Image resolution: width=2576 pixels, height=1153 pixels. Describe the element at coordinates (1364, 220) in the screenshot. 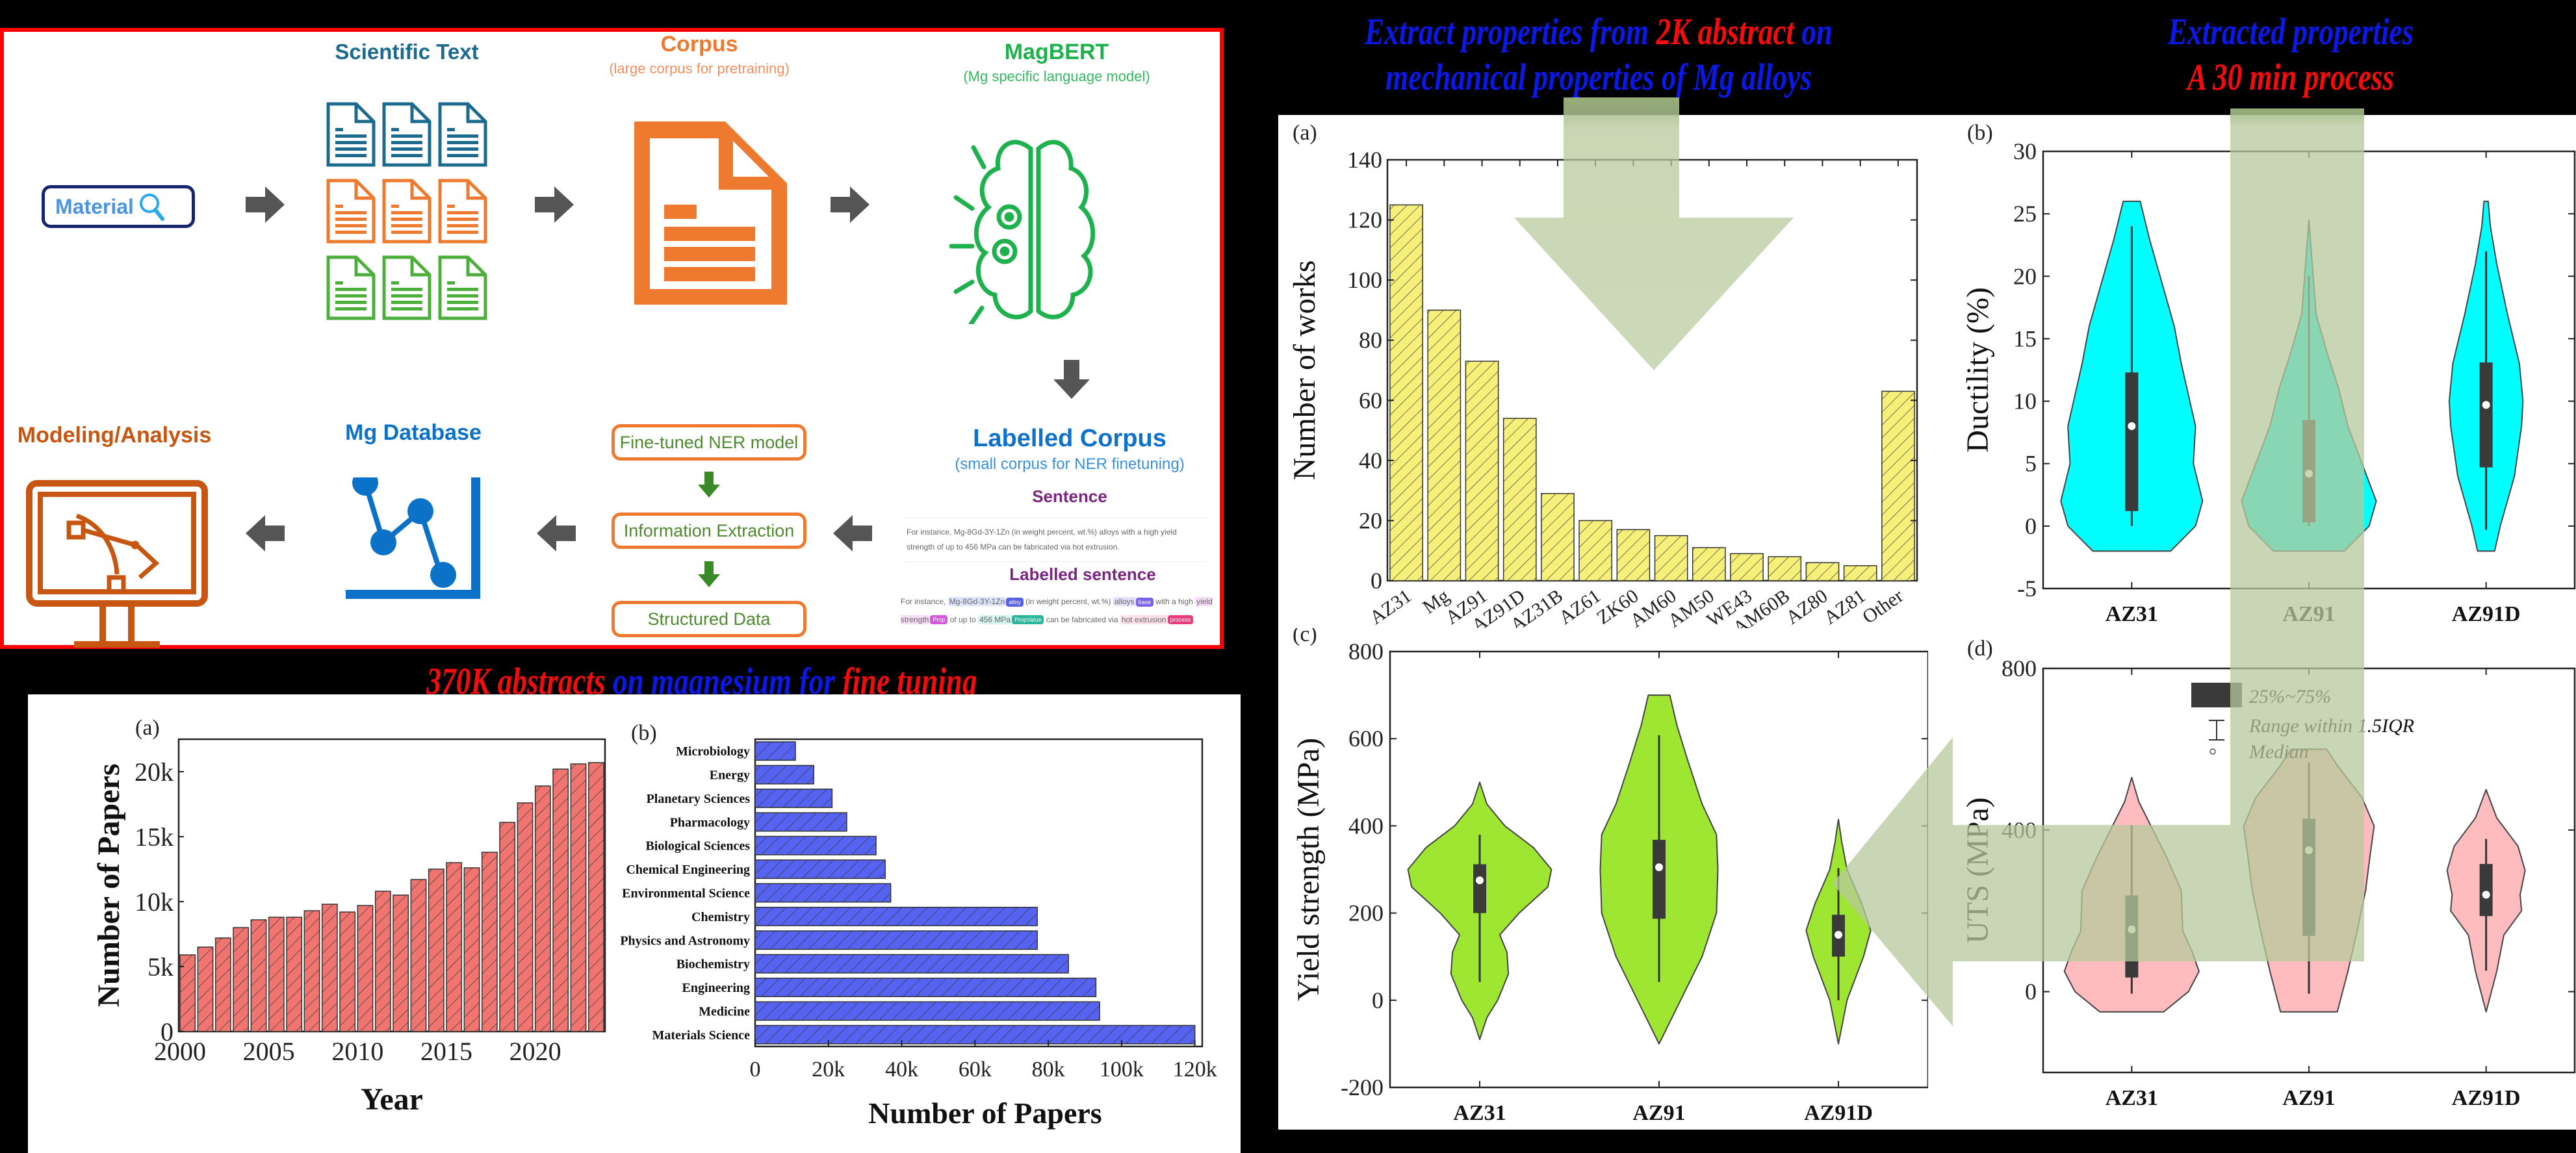

I see `svg-text: 120` at that location.